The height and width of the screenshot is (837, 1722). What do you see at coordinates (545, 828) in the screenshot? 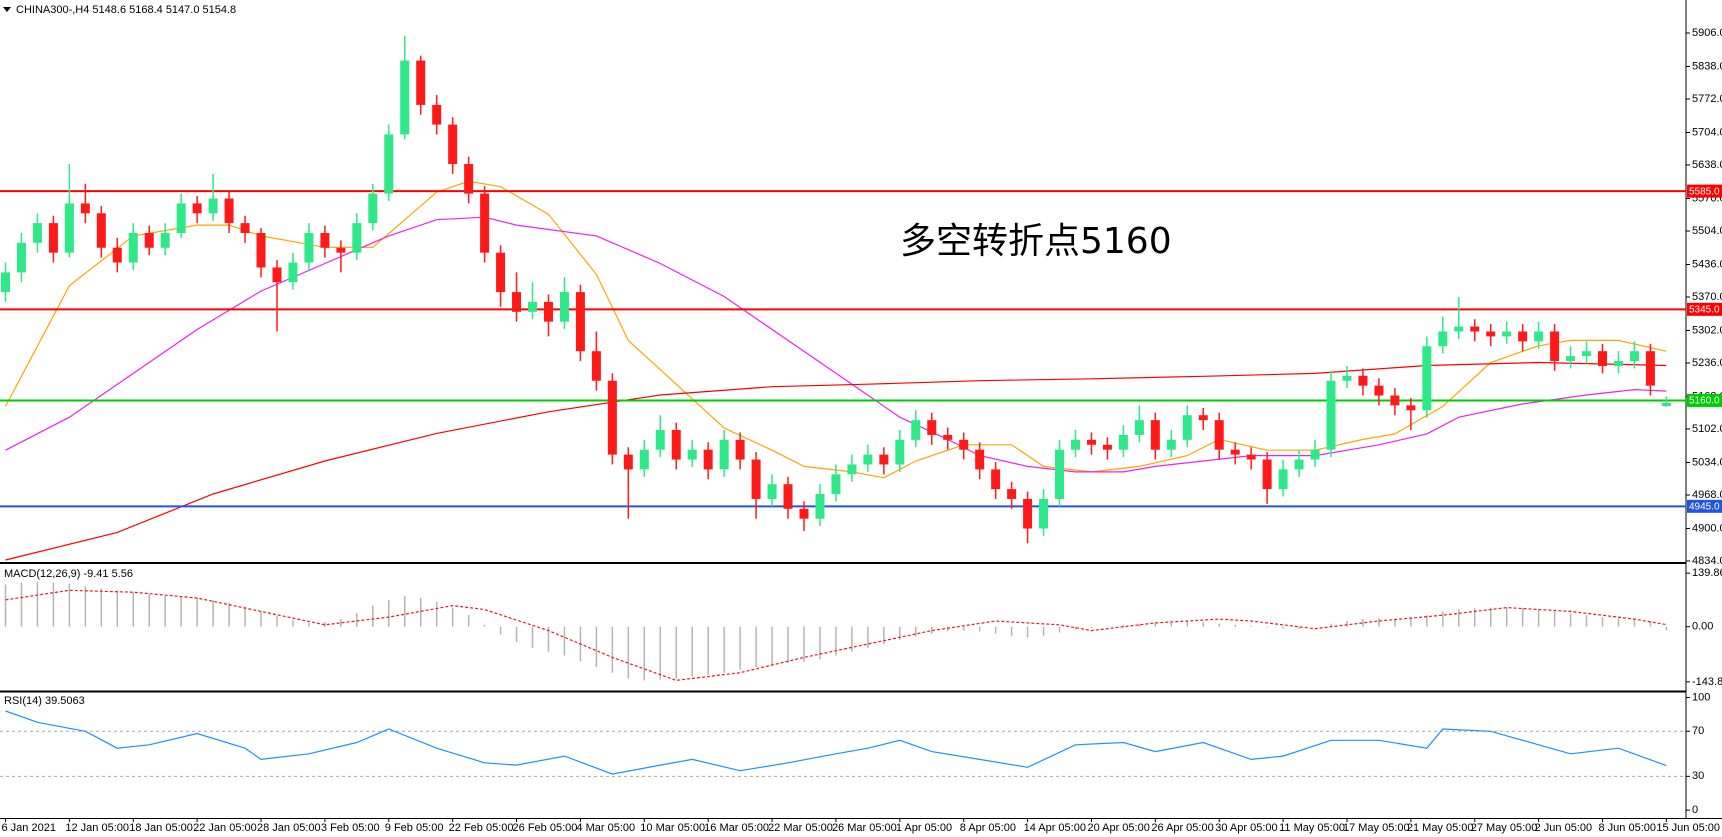
I see `x-tick-label: 26 Feb 05:00` at bounding box center [545, 828].